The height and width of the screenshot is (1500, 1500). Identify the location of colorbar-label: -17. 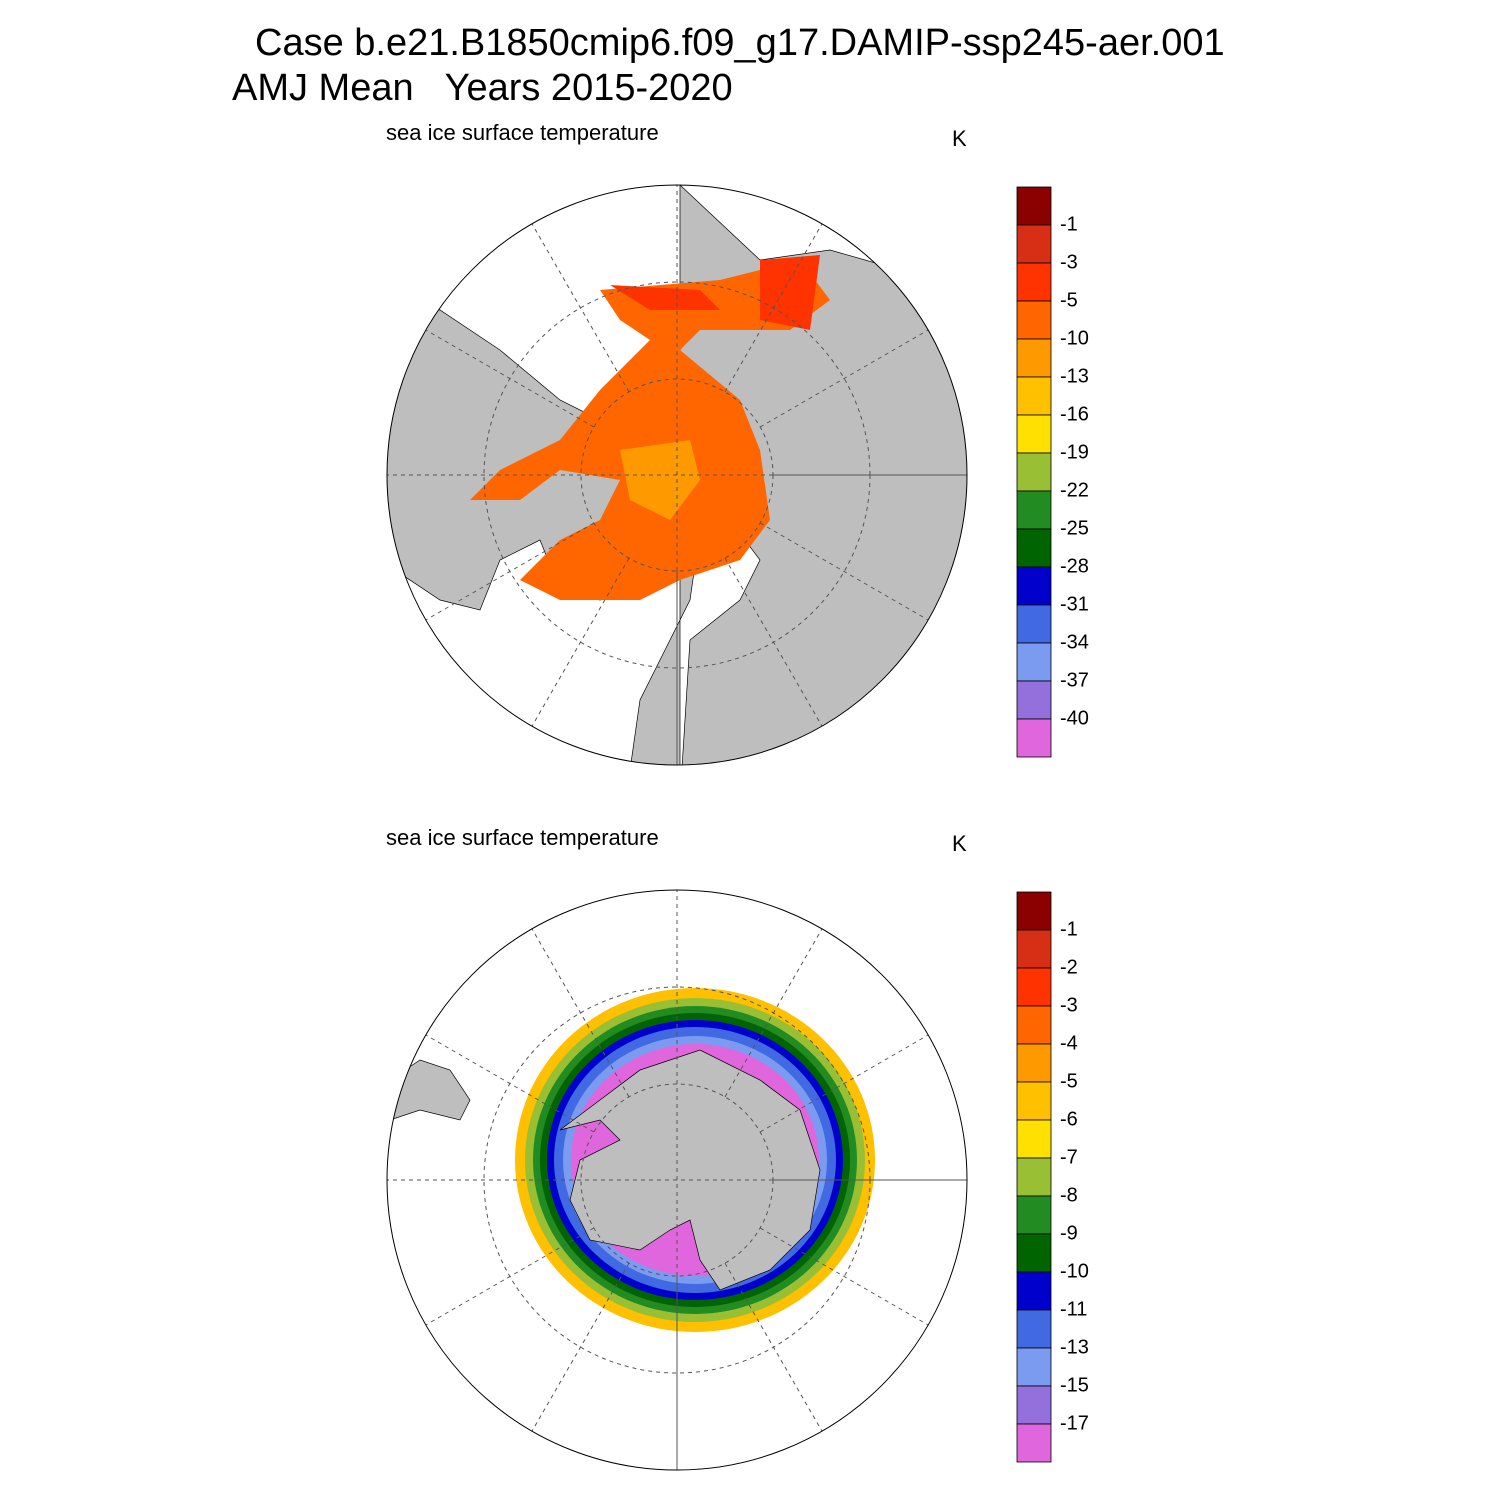
(1074, 1423).